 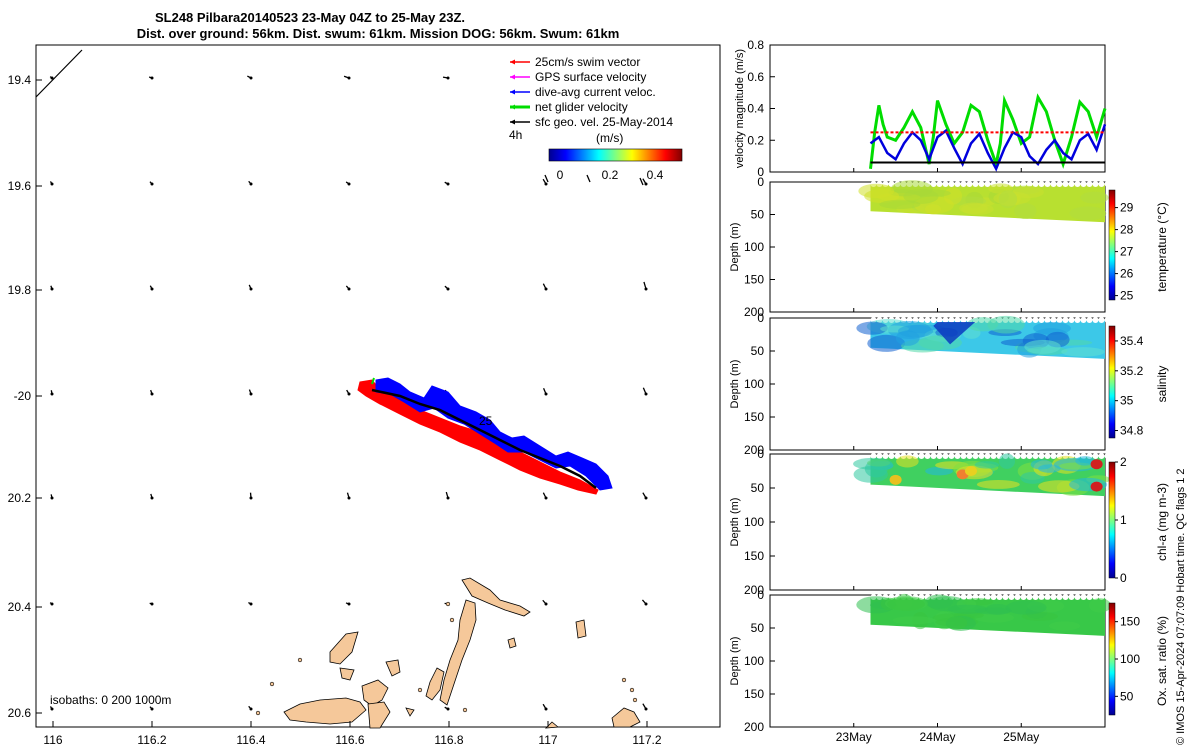 I want to click on map-x-ticks: 116 116.2 116.4 116.6 116.8 117 117.2, so click(x=352, y=734).